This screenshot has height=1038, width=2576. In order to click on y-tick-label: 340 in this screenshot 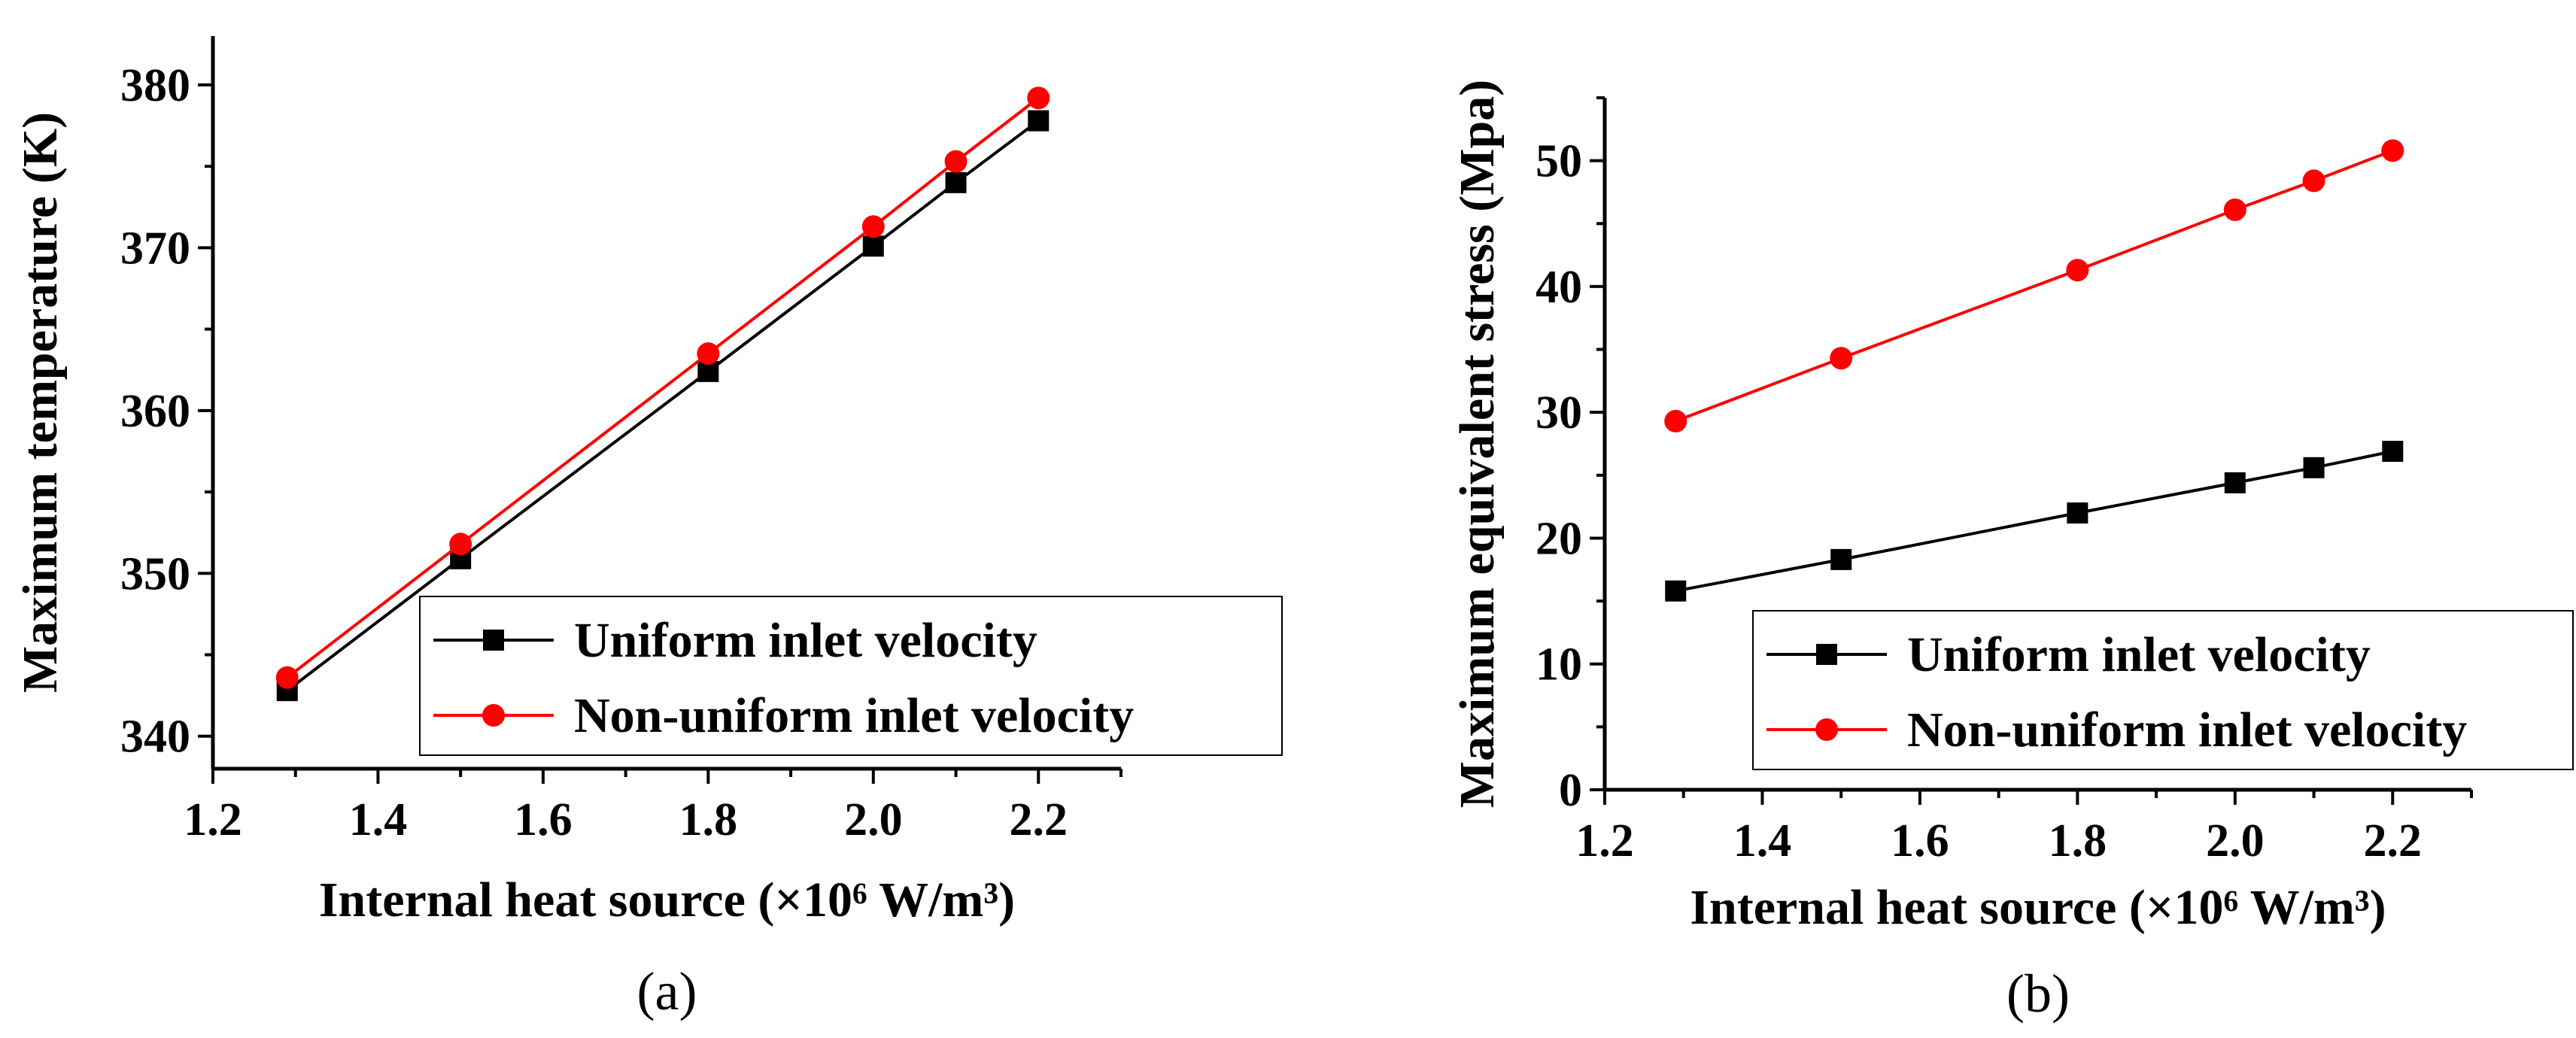, I will do `click(155, 737)`.